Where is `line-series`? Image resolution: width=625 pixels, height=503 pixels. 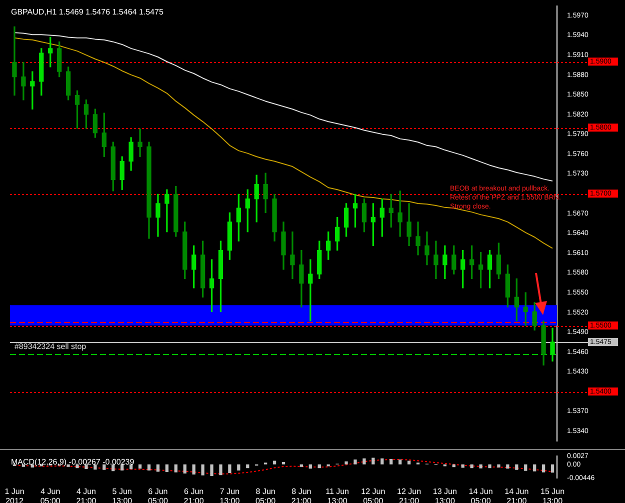
line-series is located at coordinates (284, 466).